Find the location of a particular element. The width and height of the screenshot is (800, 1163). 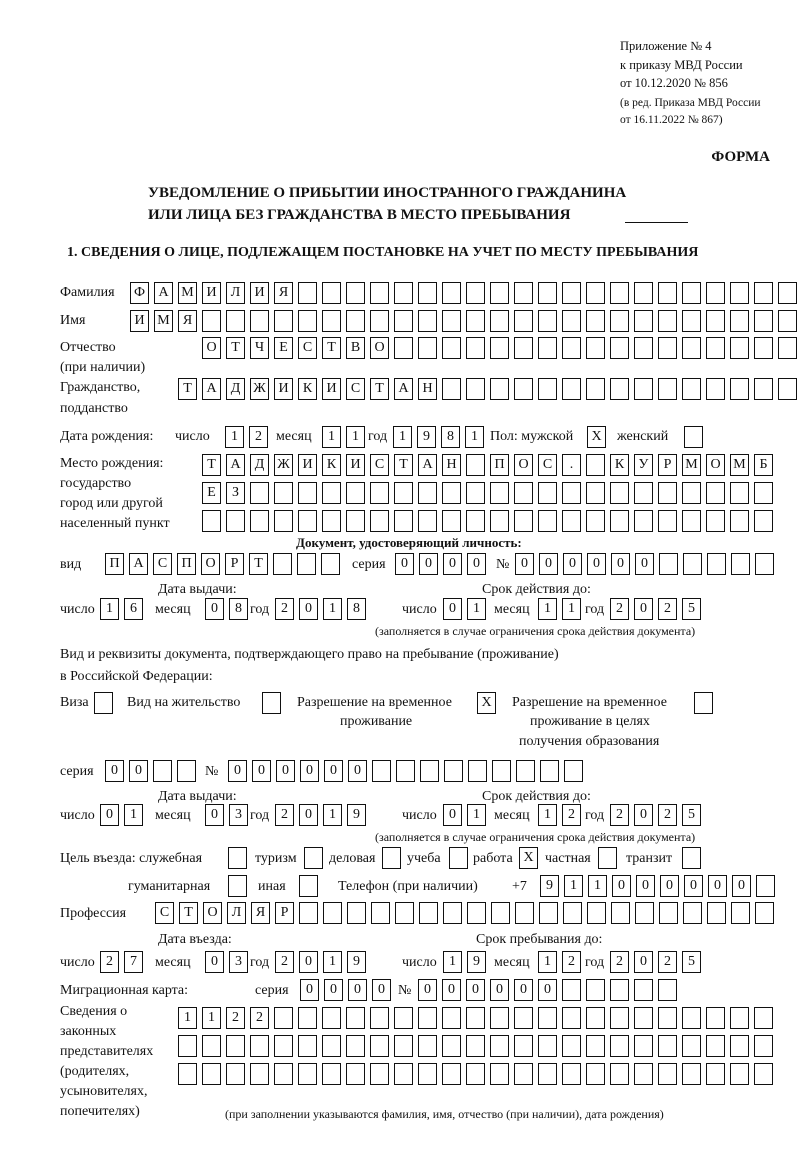

char-box: И is located at coordinates (283, 389).